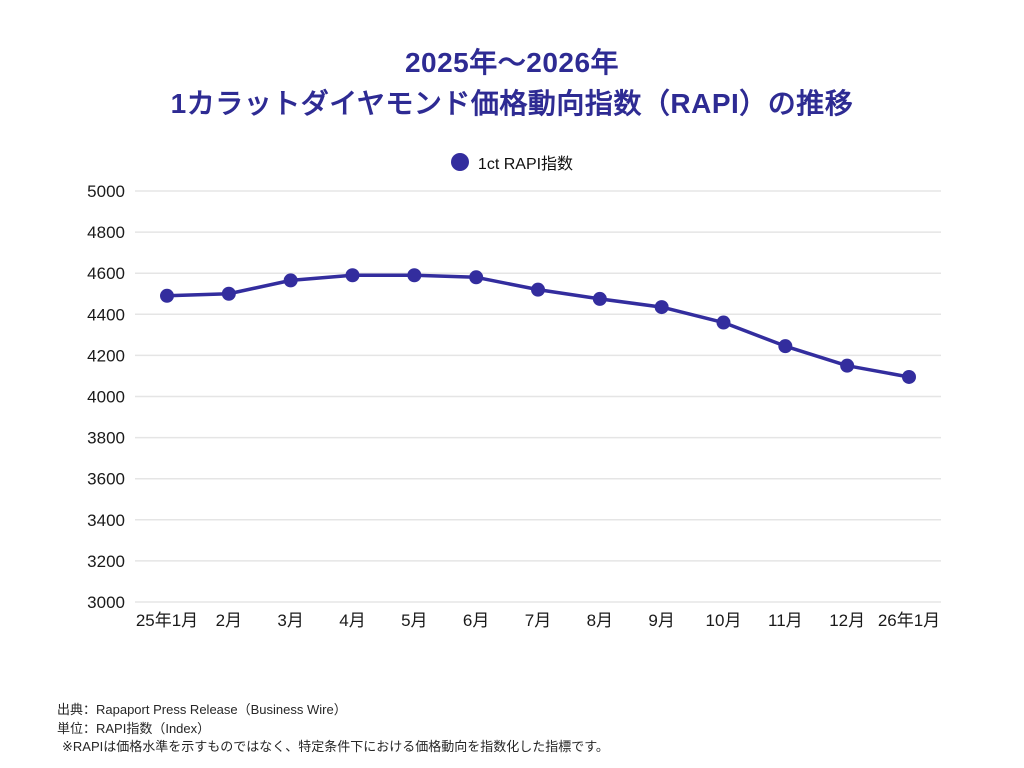  I want to click on x-tick-label: 6月, so click(476, 620).